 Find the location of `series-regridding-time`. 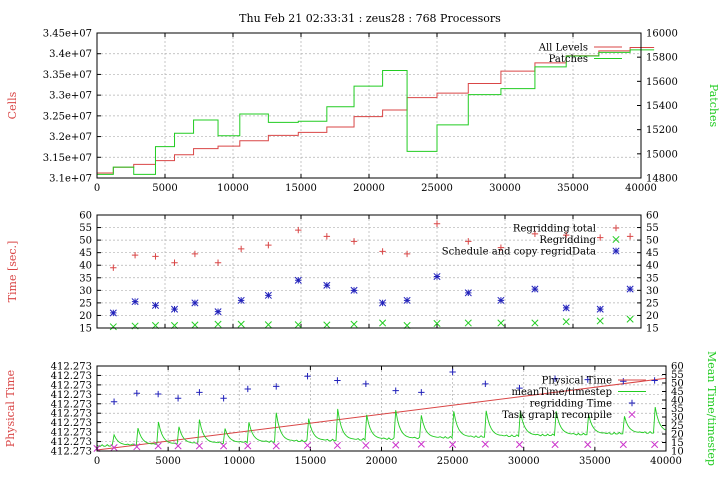

series-regridding-time is located at coordinates (384, 386).